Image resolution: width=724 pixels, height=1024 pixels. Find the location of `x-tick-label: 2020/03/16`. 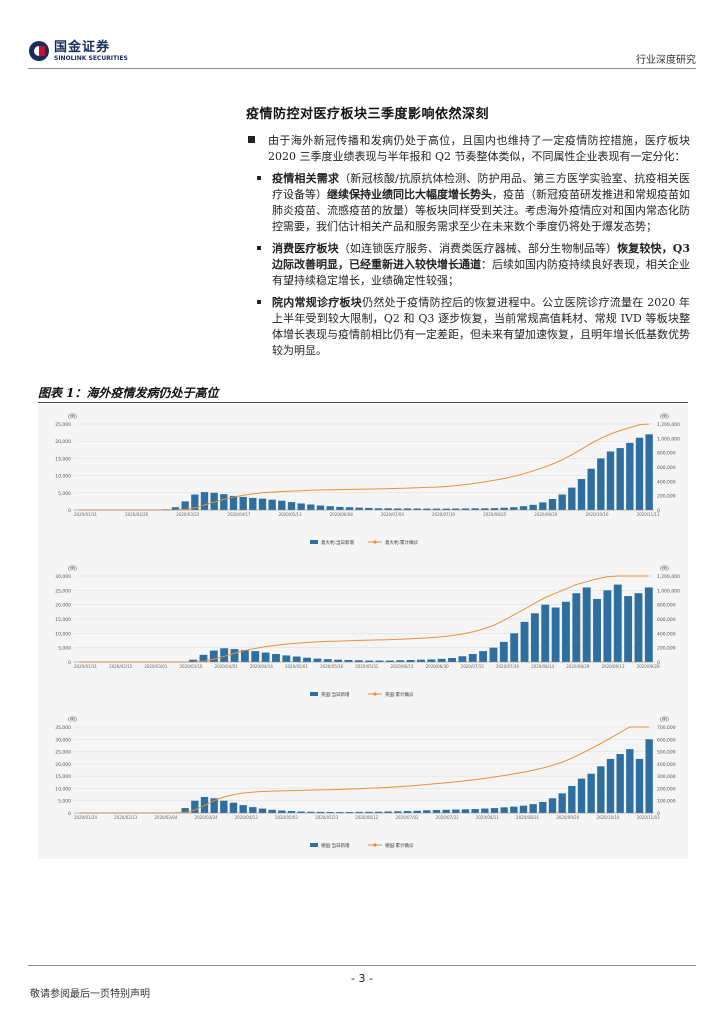

x-tick-label: 2020/03/16 is located at coordinates (191, 666).